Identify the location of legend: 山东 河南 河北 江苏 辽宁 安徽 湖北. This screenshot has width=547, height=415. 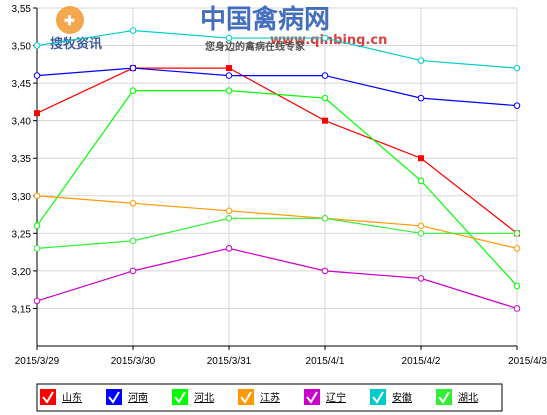
(269, 397).